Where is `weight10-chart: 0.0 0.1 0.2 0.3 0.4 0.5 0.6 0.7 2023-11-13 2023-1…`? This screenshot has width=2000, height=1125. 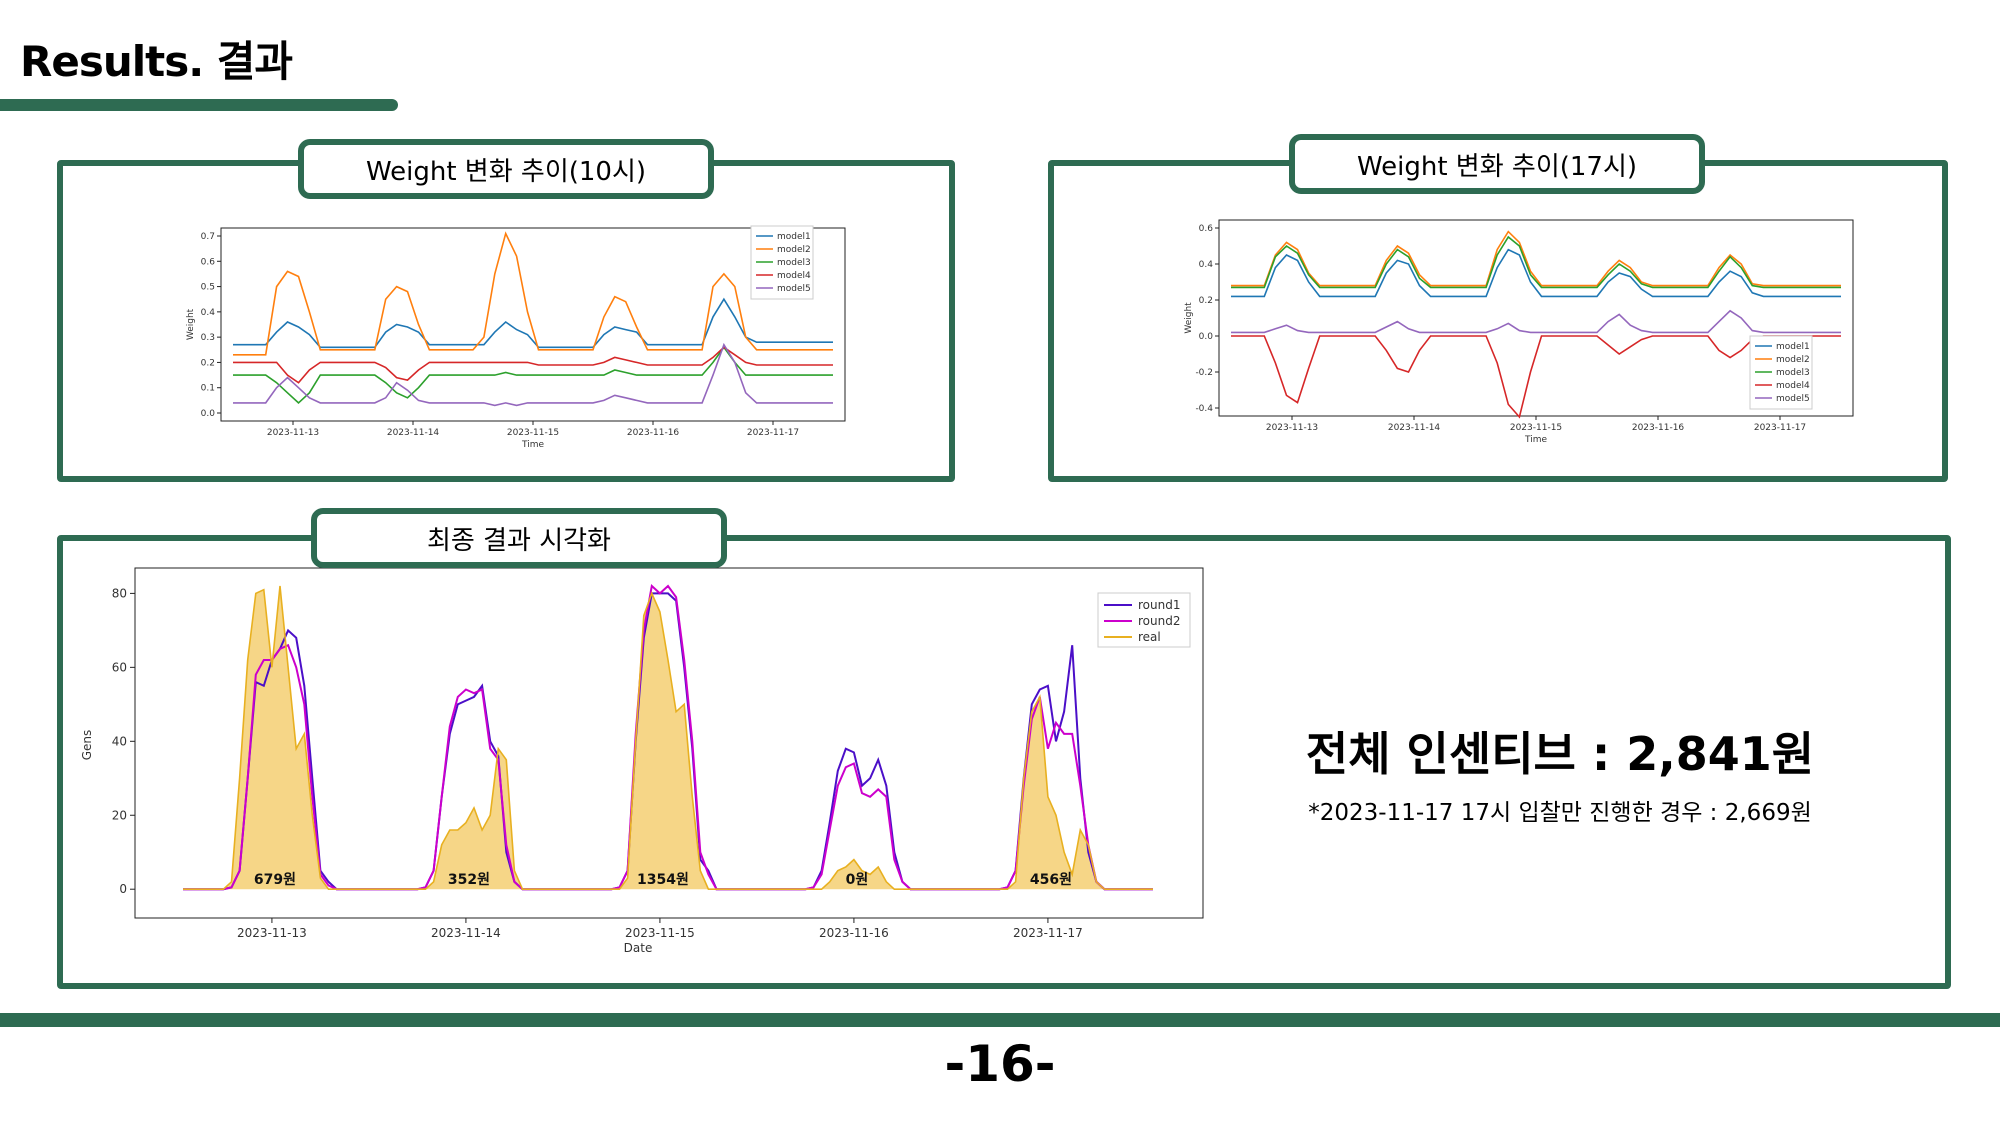 weight10-chart: 0.0 0.1 0.2 0.3 0.4 0.5 0.6 0.7 2023-11-13 2023-1… is located at coordinates (516, 337).